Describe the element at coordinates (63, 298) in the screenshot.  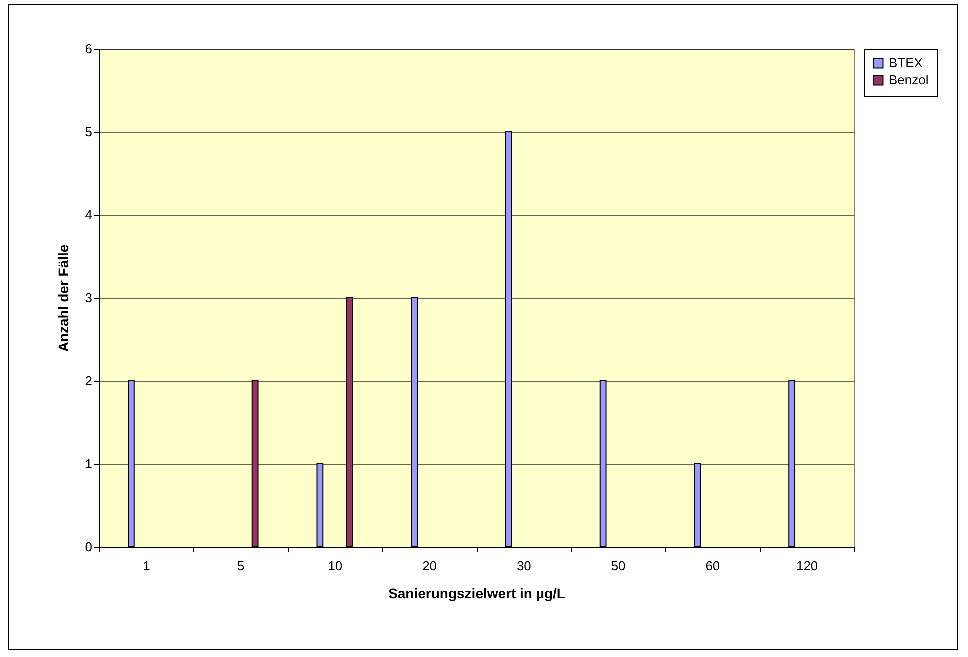
I see `y-axis-title: Anzahl der Fälle` at that location.